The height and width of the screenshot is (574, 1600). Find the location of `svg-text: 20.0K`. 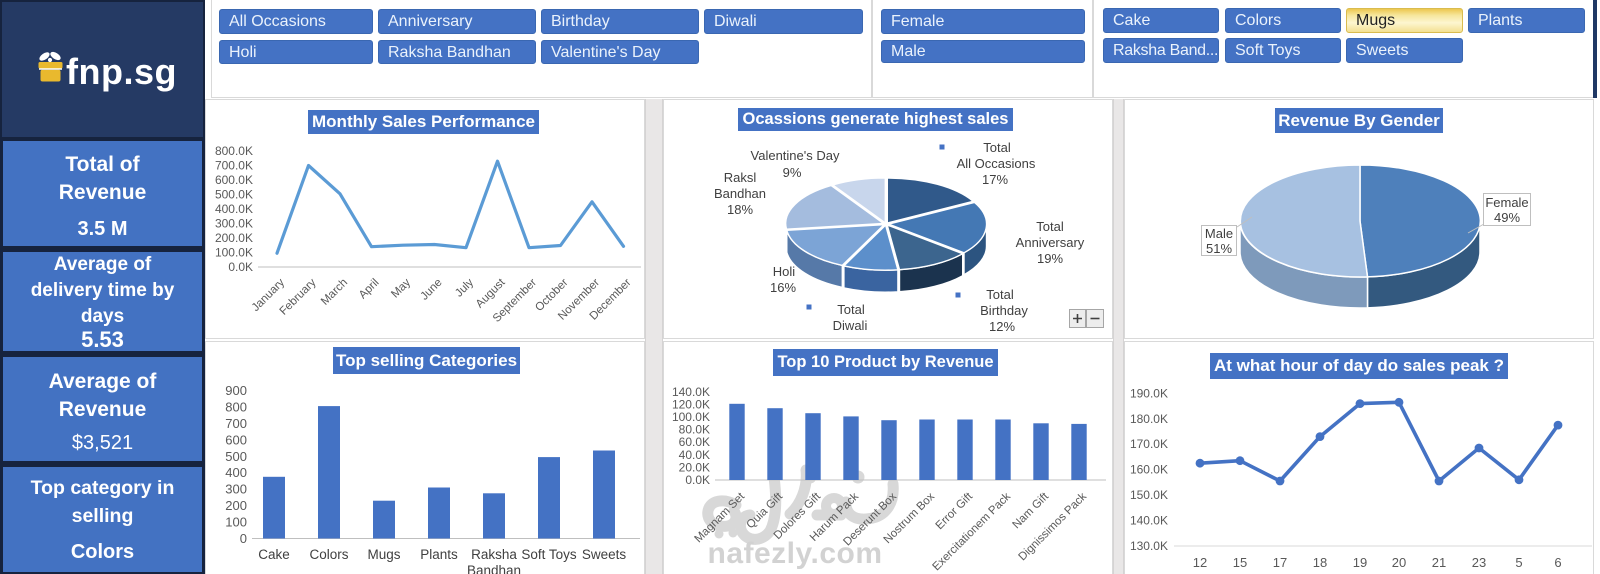

svg-text: 20.0K is located at coordinates (694, 467).